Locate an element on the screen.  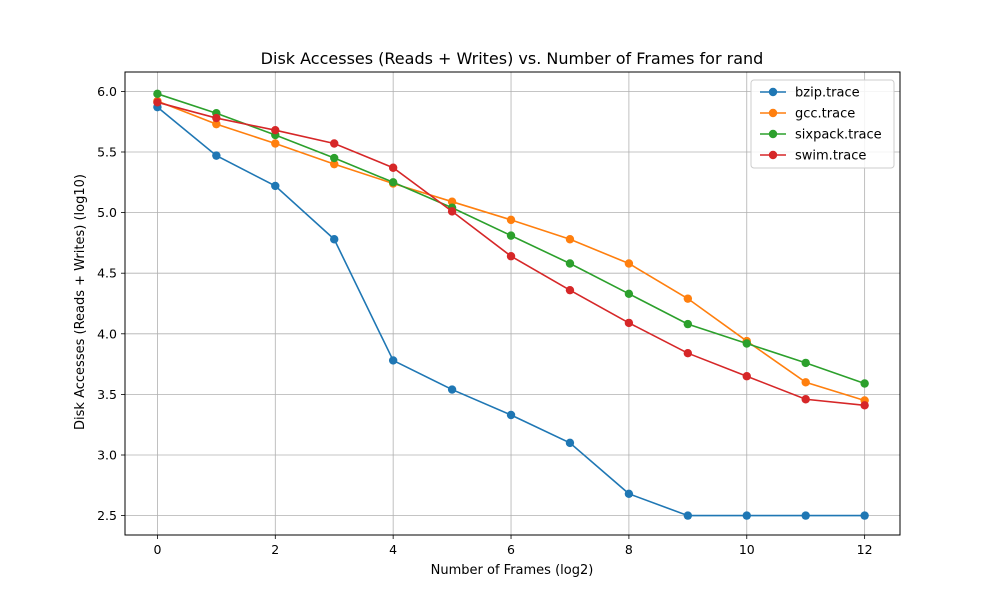
y-tick-label: 3.5 is located at coordinates (107, 394).